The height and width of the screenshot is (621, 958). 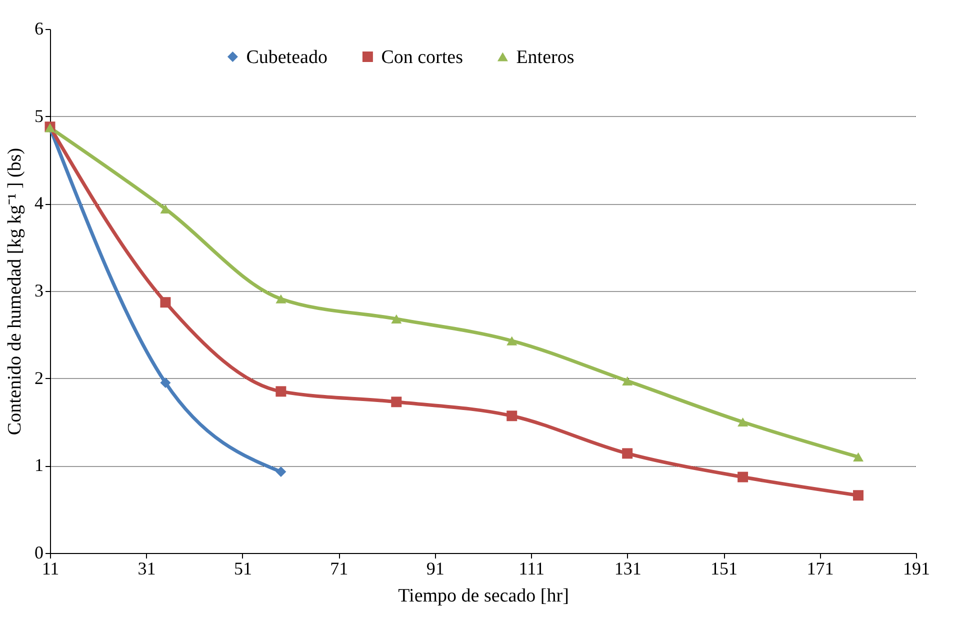 I want to click on y-tick-label: 5, so click(x=39, y=116).